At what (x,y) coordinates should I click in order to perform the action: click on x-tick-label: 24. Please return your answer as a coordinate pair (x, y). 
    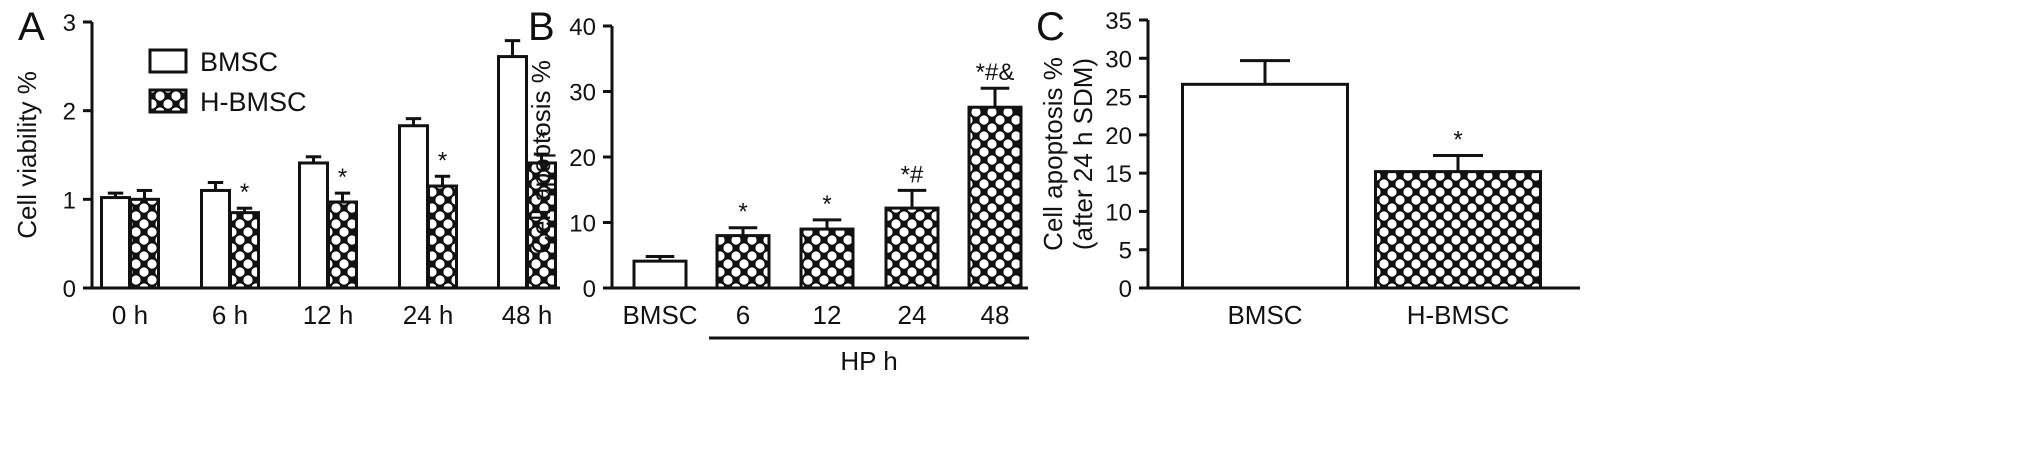
    Looking at the image, I should click on (912, 315).